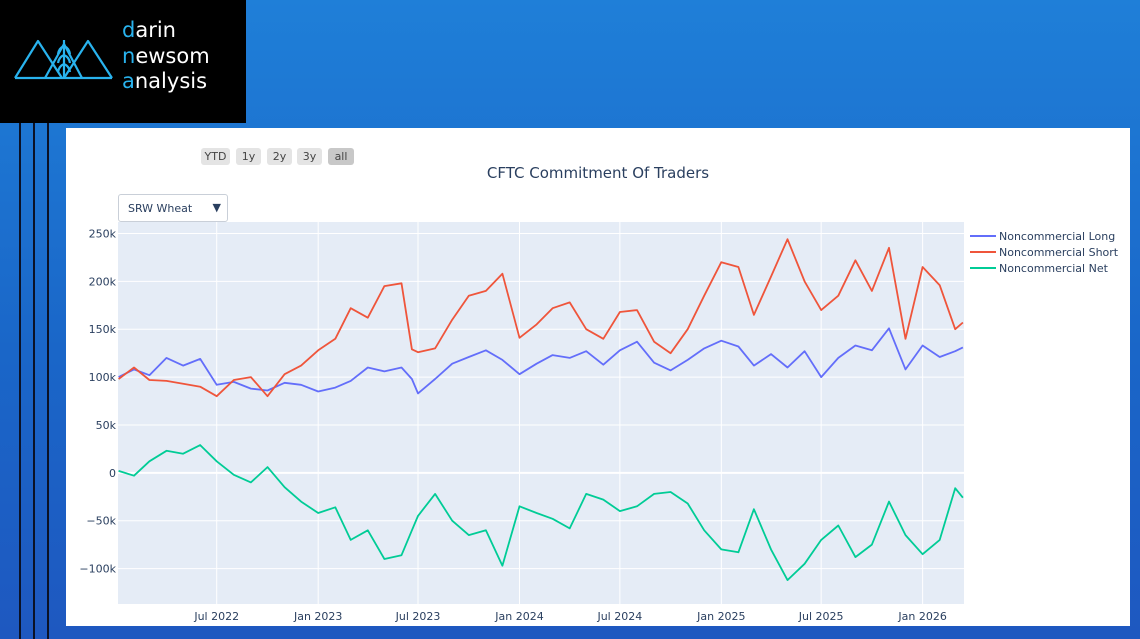  What do you see at coordinates (112, 473) in the screenshot?
I see `y-tick-label: 0` at bounding box center [112, 473].